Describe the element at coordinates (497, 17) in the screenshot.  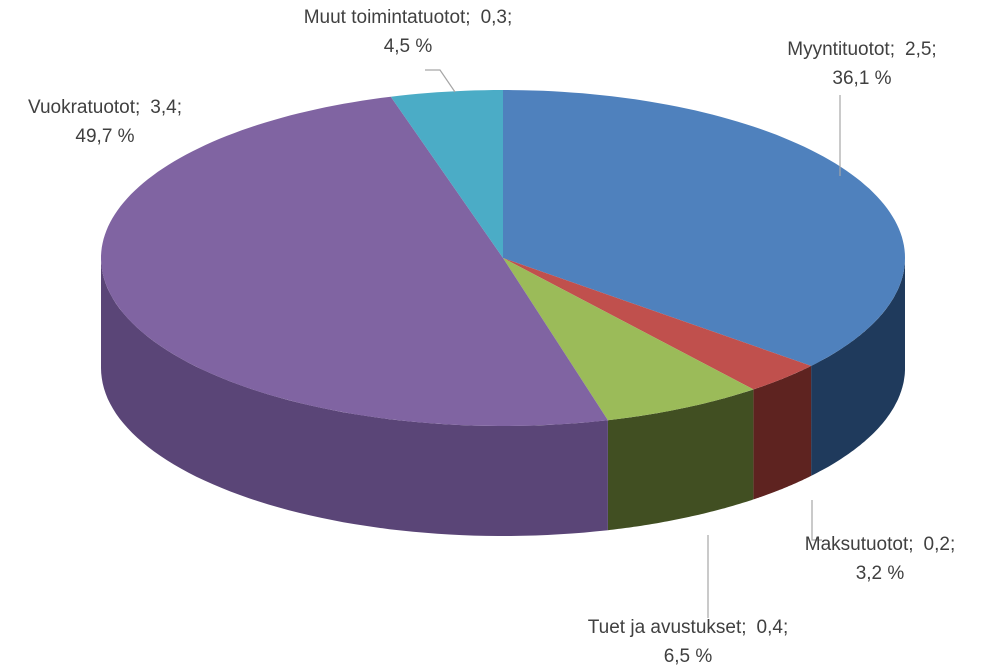
I see `amount-label: 0,3;` at that location.